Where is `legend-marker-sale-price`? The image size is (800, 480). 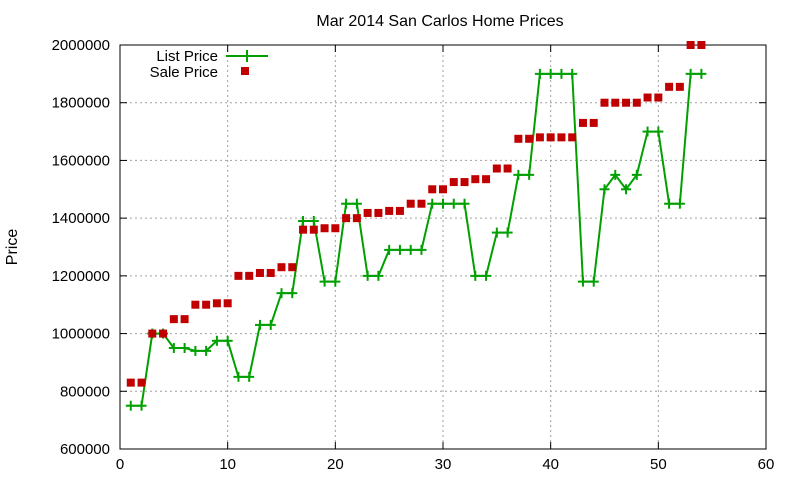
legend-marker-sale-price is located at coordinates (245, 71).